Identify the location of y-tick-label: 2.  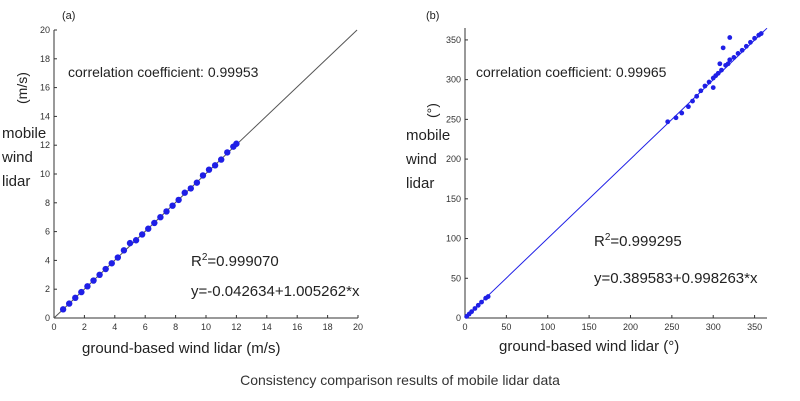
(47, 289).